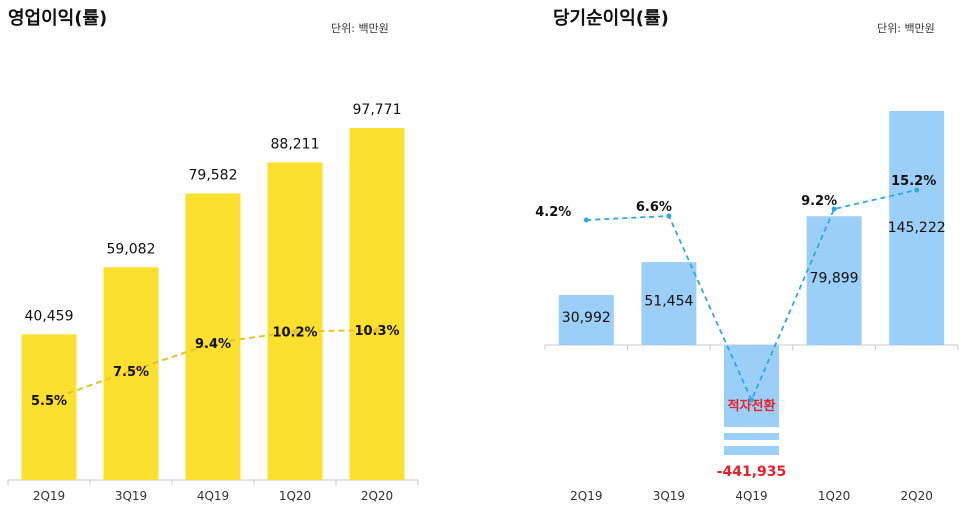 This screenshot has width=965, height=507. I want to click on bar-value-label: 51,454, so click(668, 302).